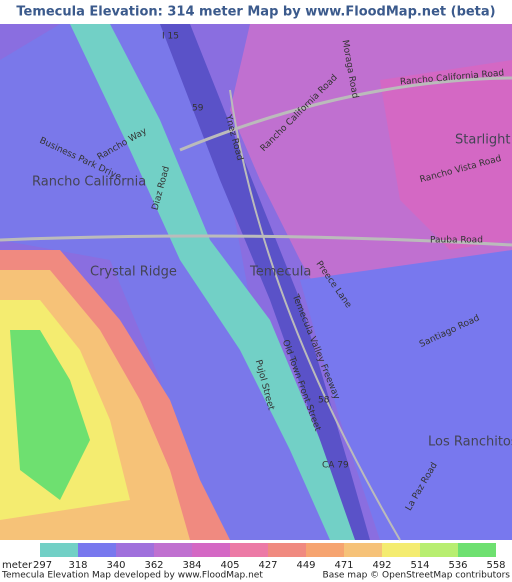 This screenshot has width=512, height=582. Describe the element at coordinates (470, 442) in the screenshot. I see `place-label: Los Ranchitos` at that location.